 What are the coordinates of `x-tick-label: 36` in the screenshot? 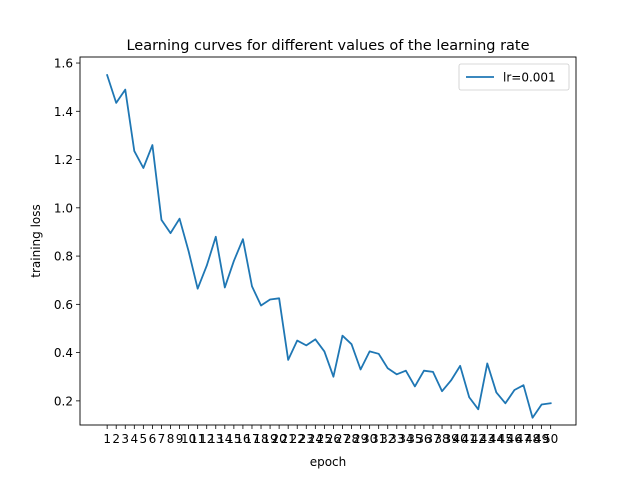 It's located at (423, 439).